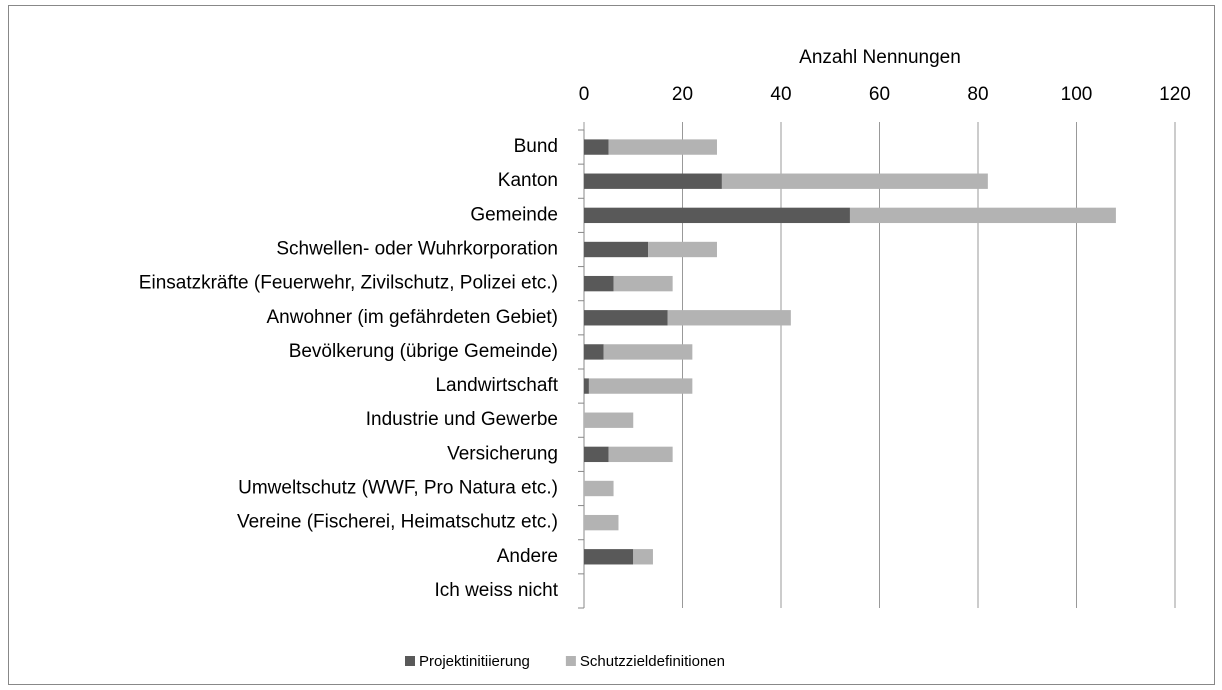 The width and height of the screenshot is (1222, 690). I want to click on legend-label: Schutzzieldefinitionen, so click(652, 661).